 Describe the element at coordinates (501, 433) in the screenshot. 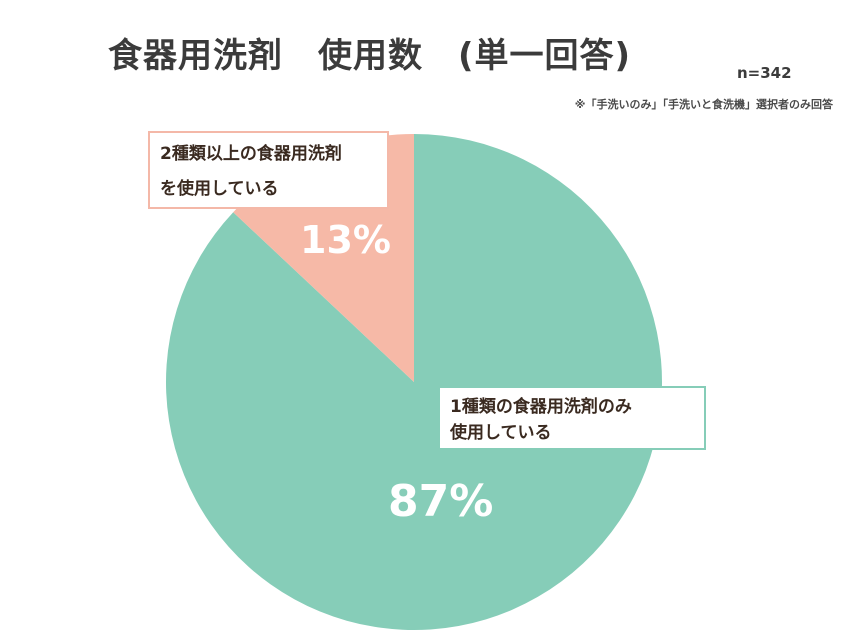

I see `slice-label-line: 使用している` at that location.